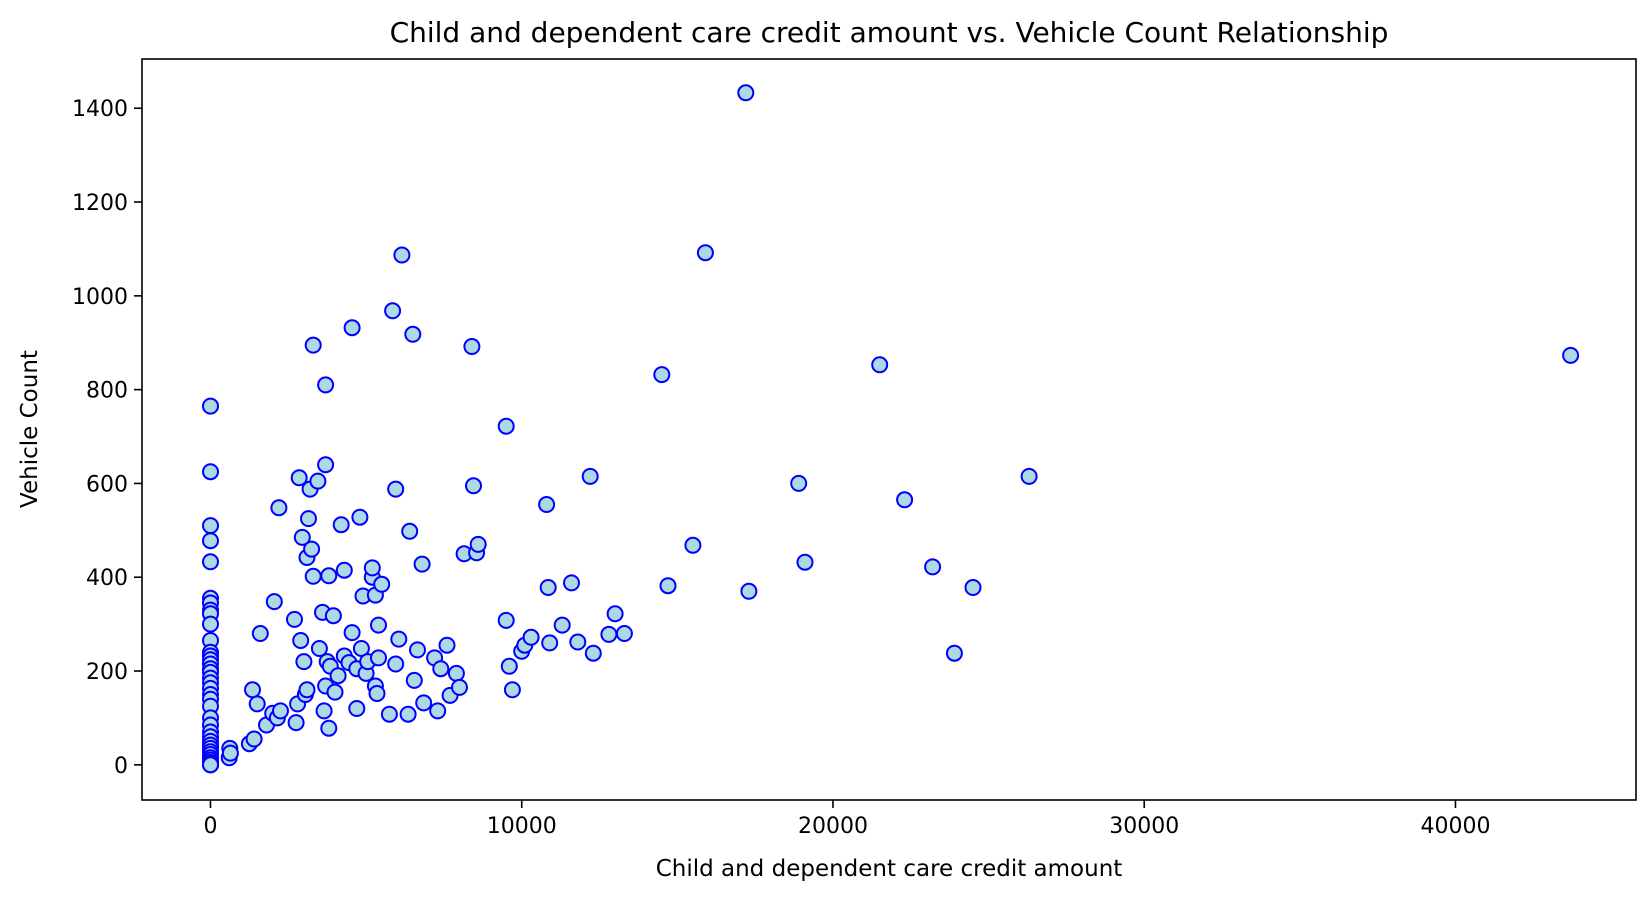 The width and height of the screenshot is (1649, 898). Describe the element at coordinates (100, 297) in the screenshot. I see `y-tick-label: 1000` at that location.